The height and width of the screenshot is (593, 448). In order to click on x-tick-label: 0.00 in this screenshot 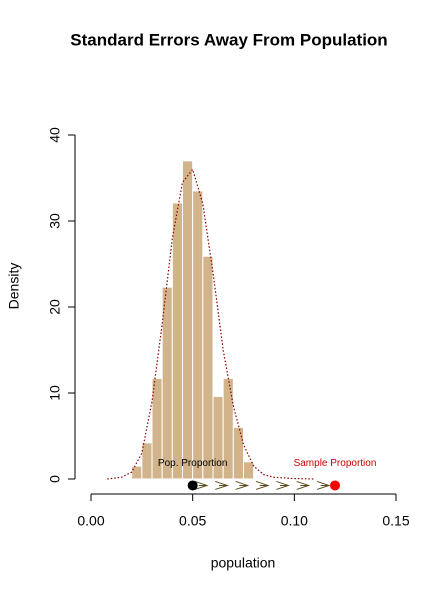, I will do `click(90, 521)`.